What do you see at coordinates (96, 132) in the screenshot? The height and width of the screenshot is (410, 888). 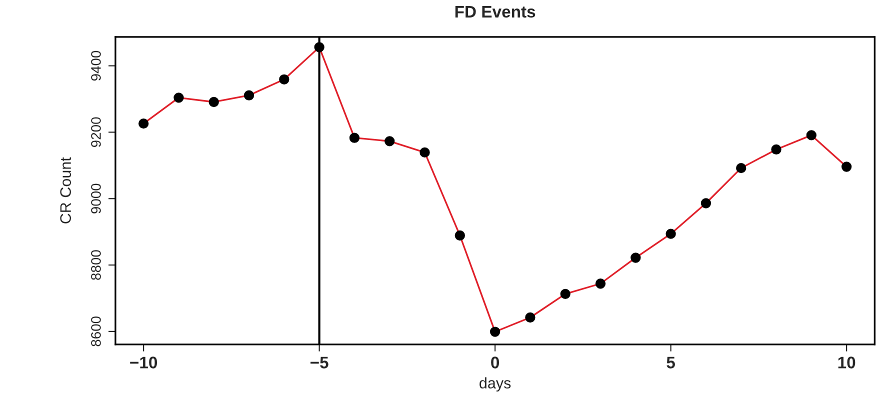 I see `y-tick-label: 9200` at bounding box center [96, 132].